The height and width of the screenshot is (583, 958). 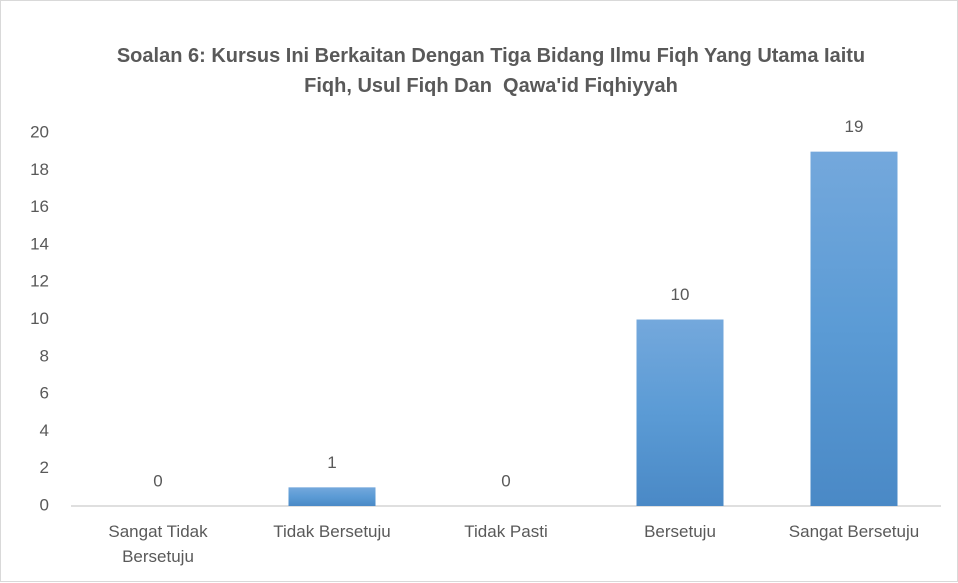 What do you see at coordinates (854, 531) in the screenshot?
I see `x-tick-label: Sangat Bersetuju` at bounding box center [854, 531].